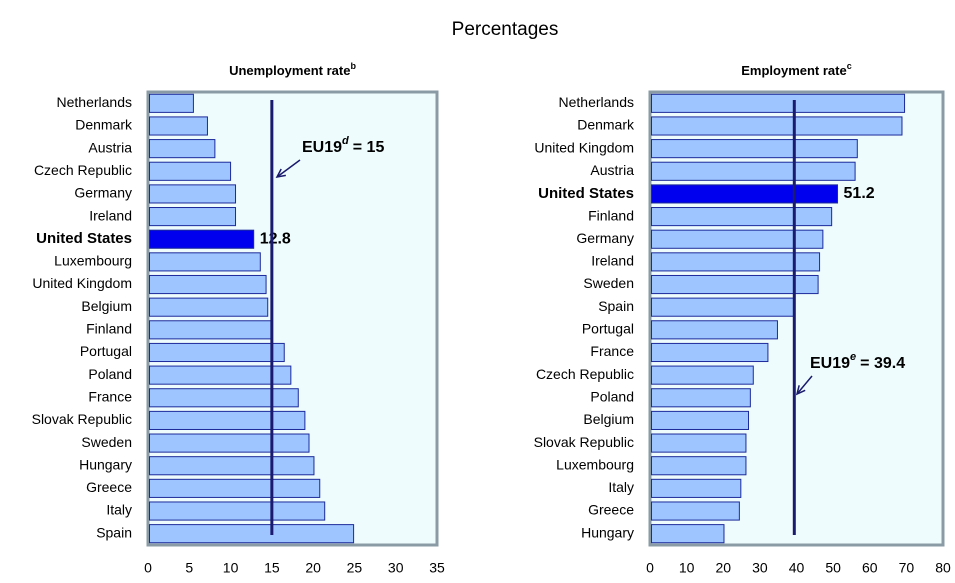 This screenshot has height=583, width=955. I want to click on panel-title: Employment ratec, so click(796, 69).